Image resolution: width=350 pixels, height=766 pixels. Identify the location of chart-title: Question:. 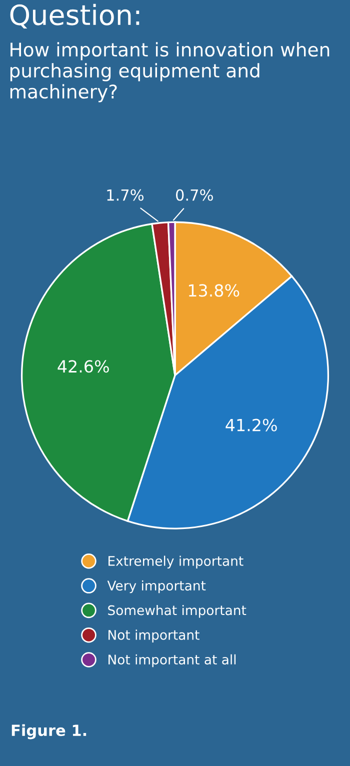
(75, 16).